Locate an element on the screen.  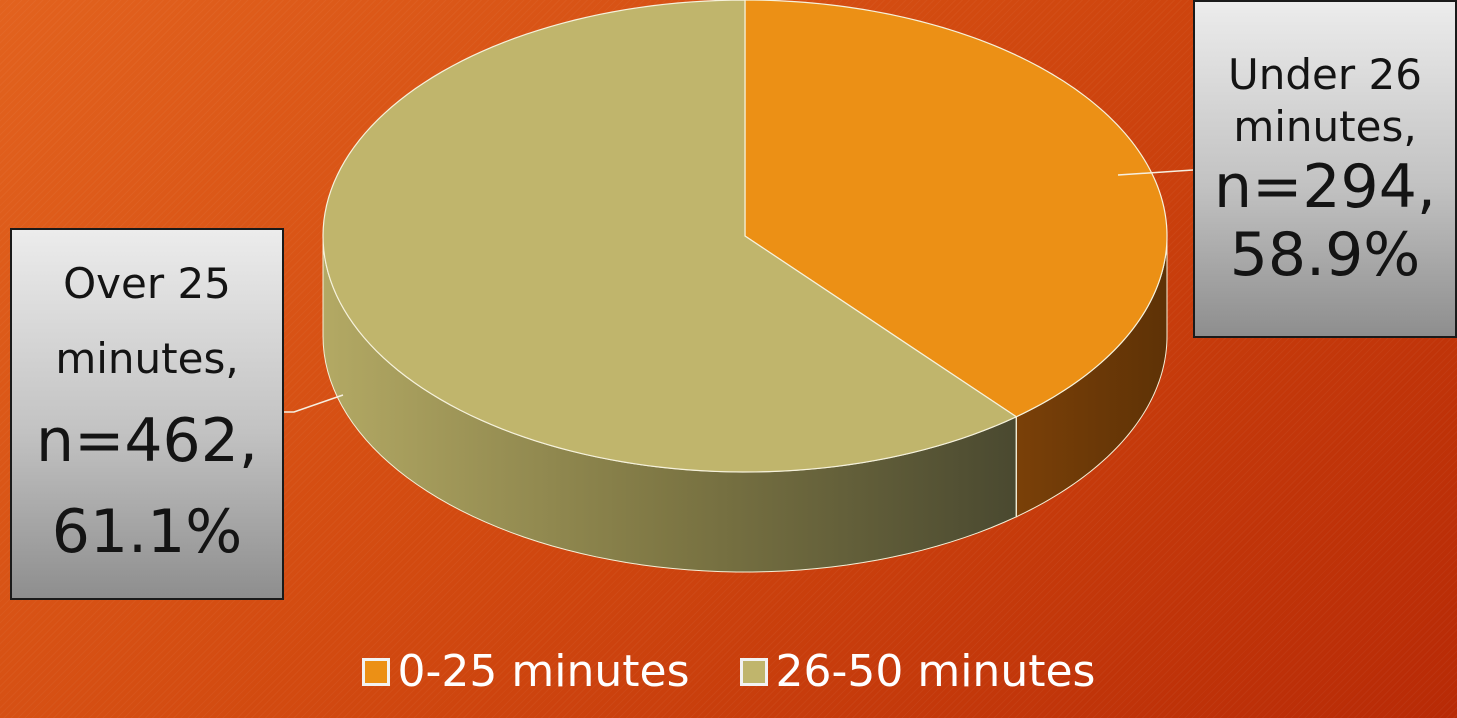
legend-item-0-25-minutes: 0-25 minutes is located at coordinates (525, 672).